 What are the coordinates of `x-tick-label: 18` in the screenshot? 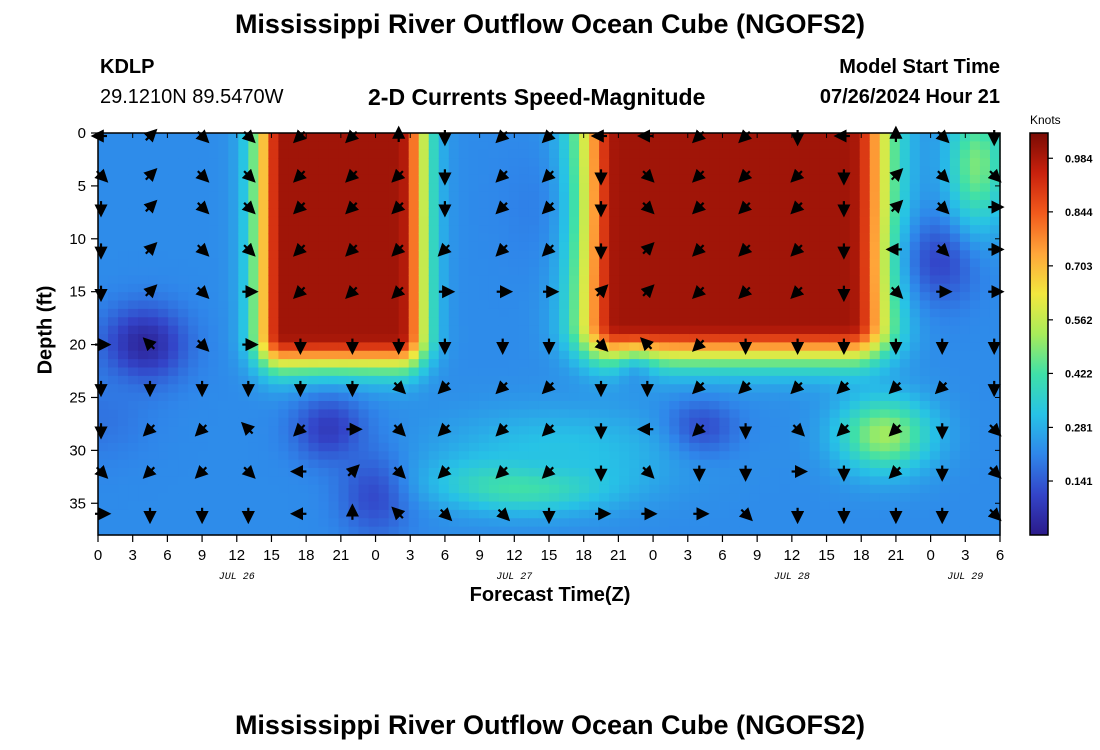 It's located at (306, 555).